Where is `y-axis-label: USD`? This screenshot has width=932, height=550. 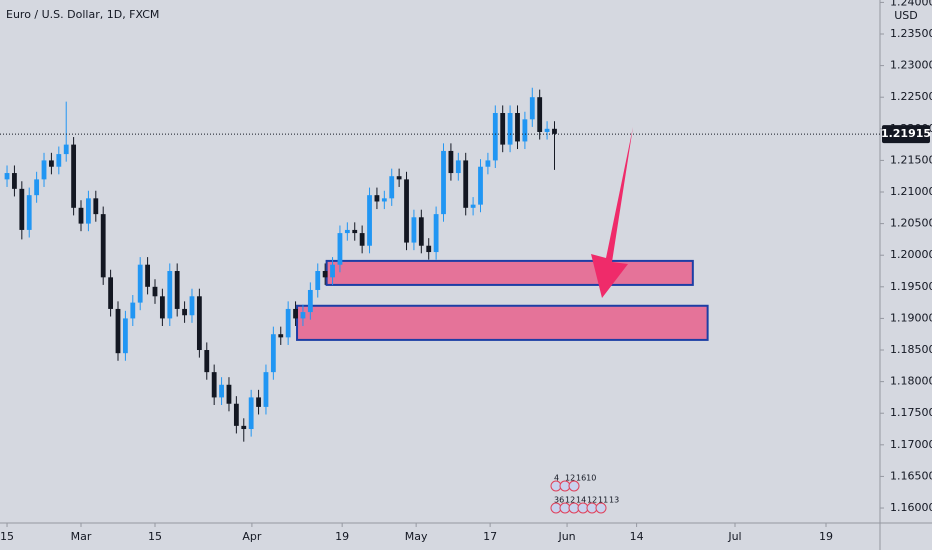 y-axis-label: USD is located at coordinates (906, 15).